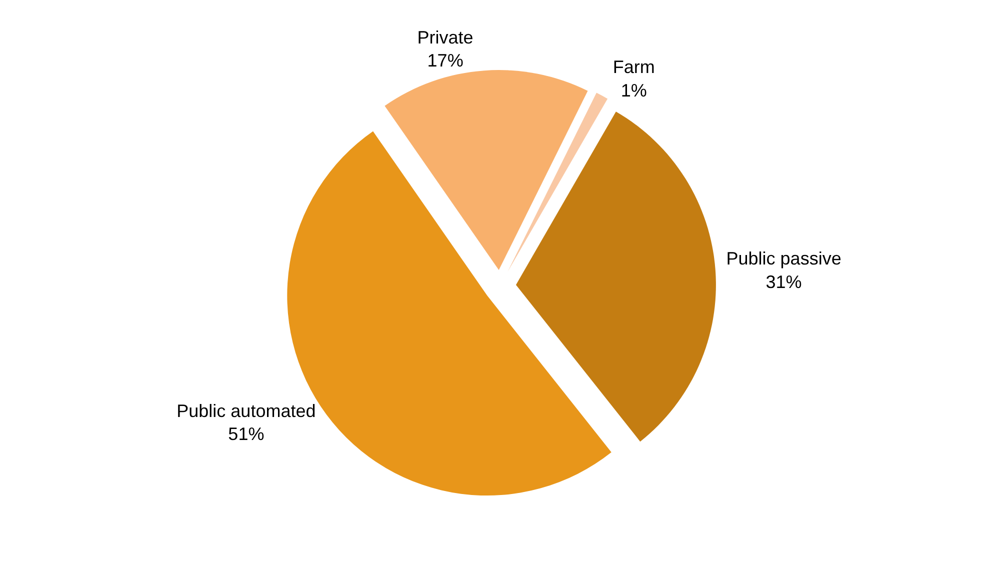 The height and width of the screenshot is (562, 1000). I want to click on data-label: 1%, so click(633, 90).